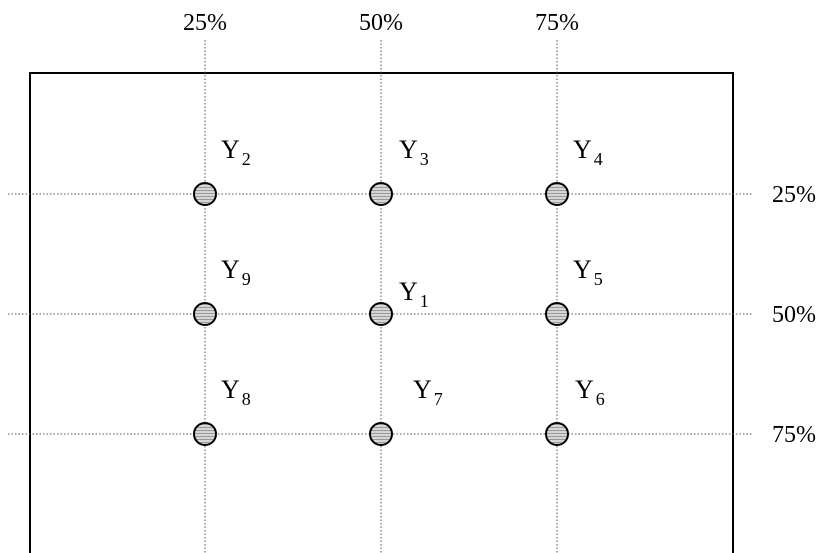 This screenshot has width=833, height=553. I want to click on right-label-25: 25%, so click(794, 195).